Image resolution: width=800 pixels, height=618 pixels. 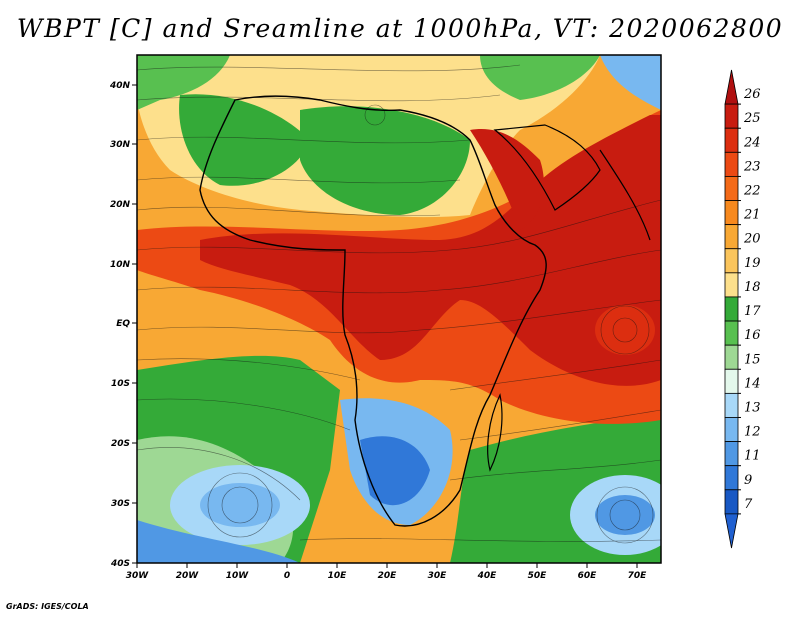 What do you see at coordinates (120, 504) in the screenshot?
I see `lat-tick-label: 30S` at bounding box center [120, 504].